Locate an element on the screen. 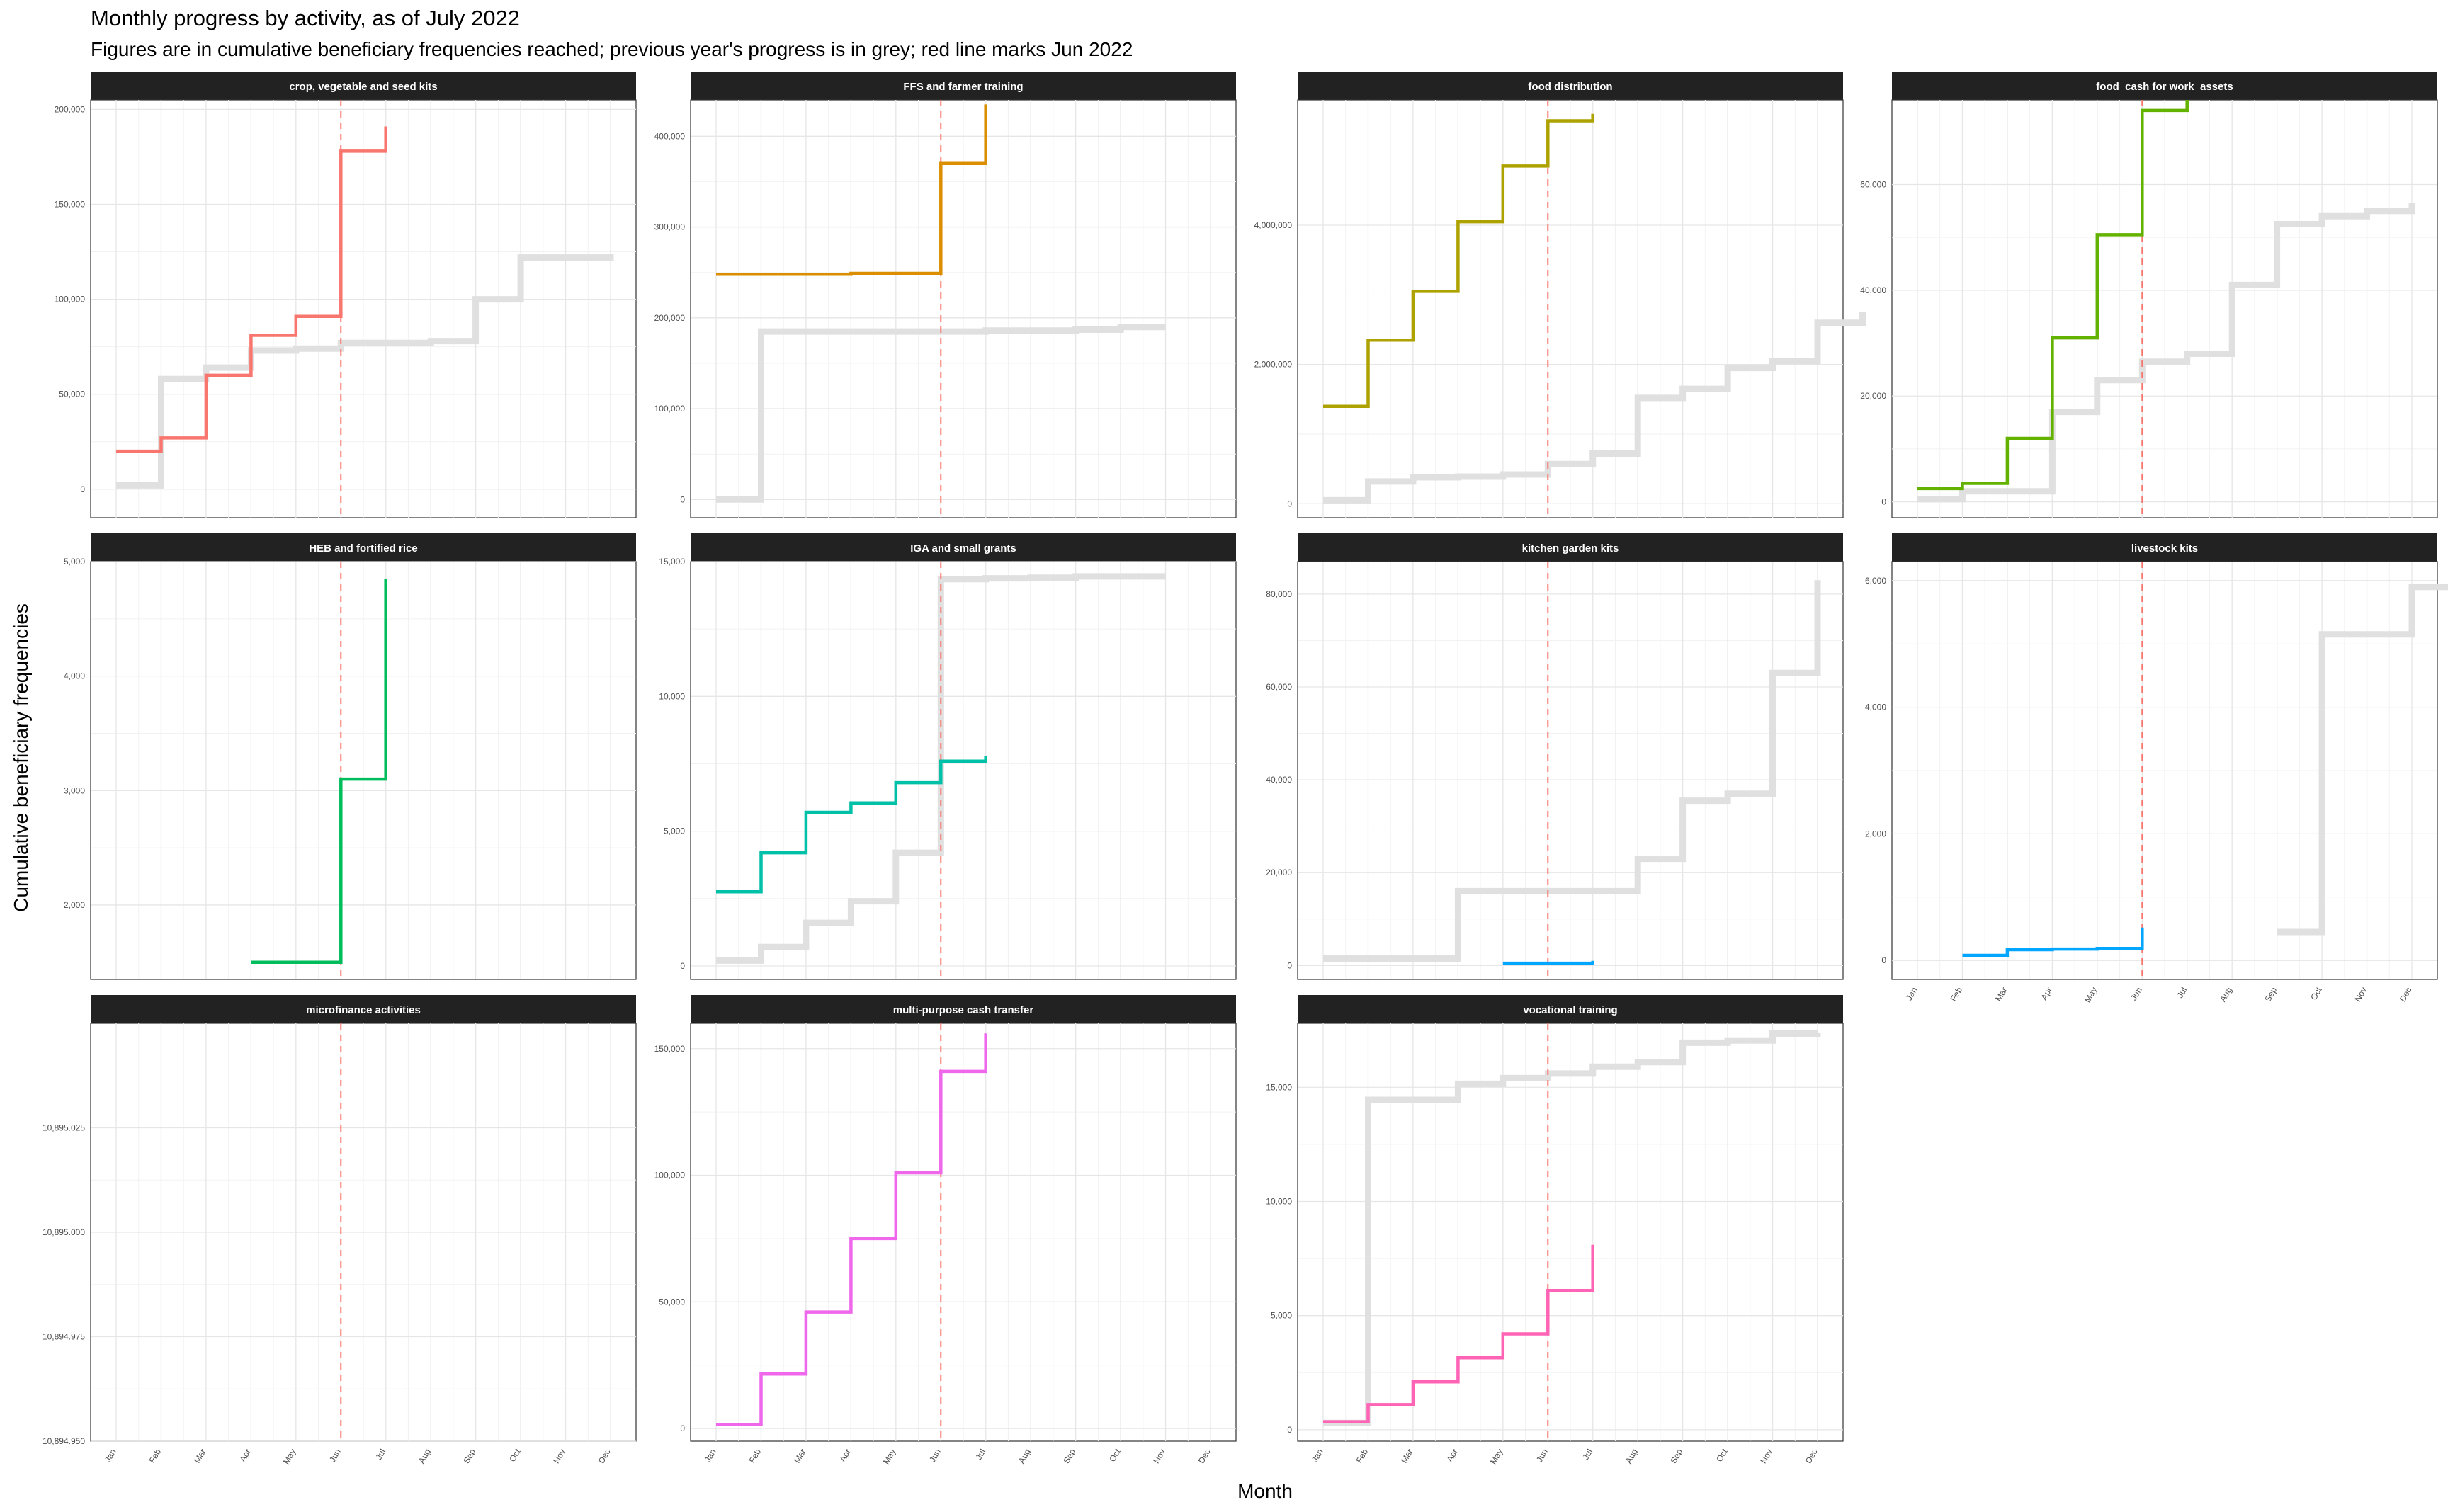  y-tick-label: 80,000 is located at coordinates (1279, 594).